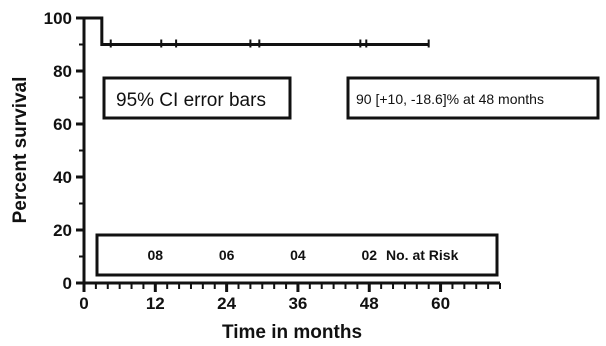 The width and height of the screenshot is (606, 346). Describe the element at coordinates (155, 303) in the screenshot. I see `x-tick-label: 12` at that location.